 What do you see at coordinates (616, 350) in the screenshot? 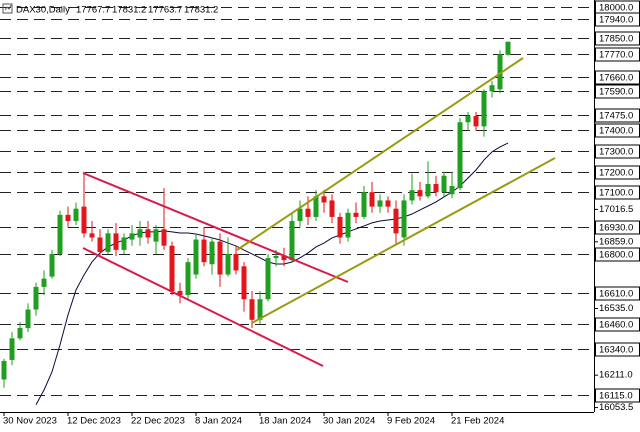
I see `level-label: 16340.0` at bounding box center [616, 350].